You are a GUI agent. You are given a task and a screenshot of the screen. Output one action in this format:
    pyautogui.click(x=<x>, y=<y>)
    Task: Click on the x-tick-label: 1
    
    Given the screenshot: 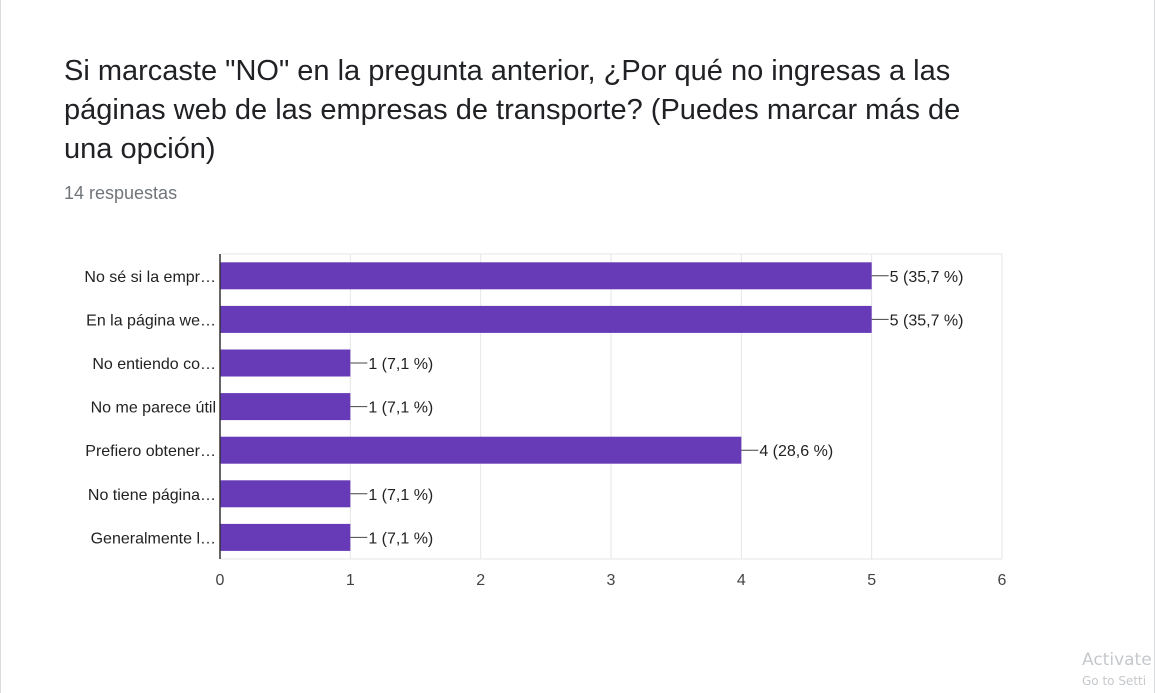 What is the action you would take?
    pyautogui.click(x=350, y=580)
    